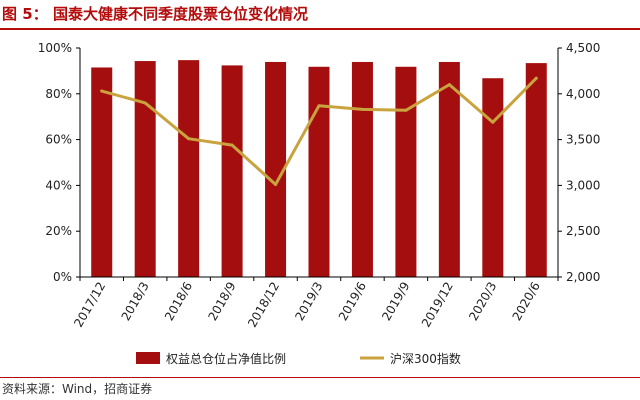 Image resolution: width=640 pixels, height=400 pixels. Describe the element at coordinates (58, 140) in the screenshot. I see `left-axis-tick-label: 60%` at that location.